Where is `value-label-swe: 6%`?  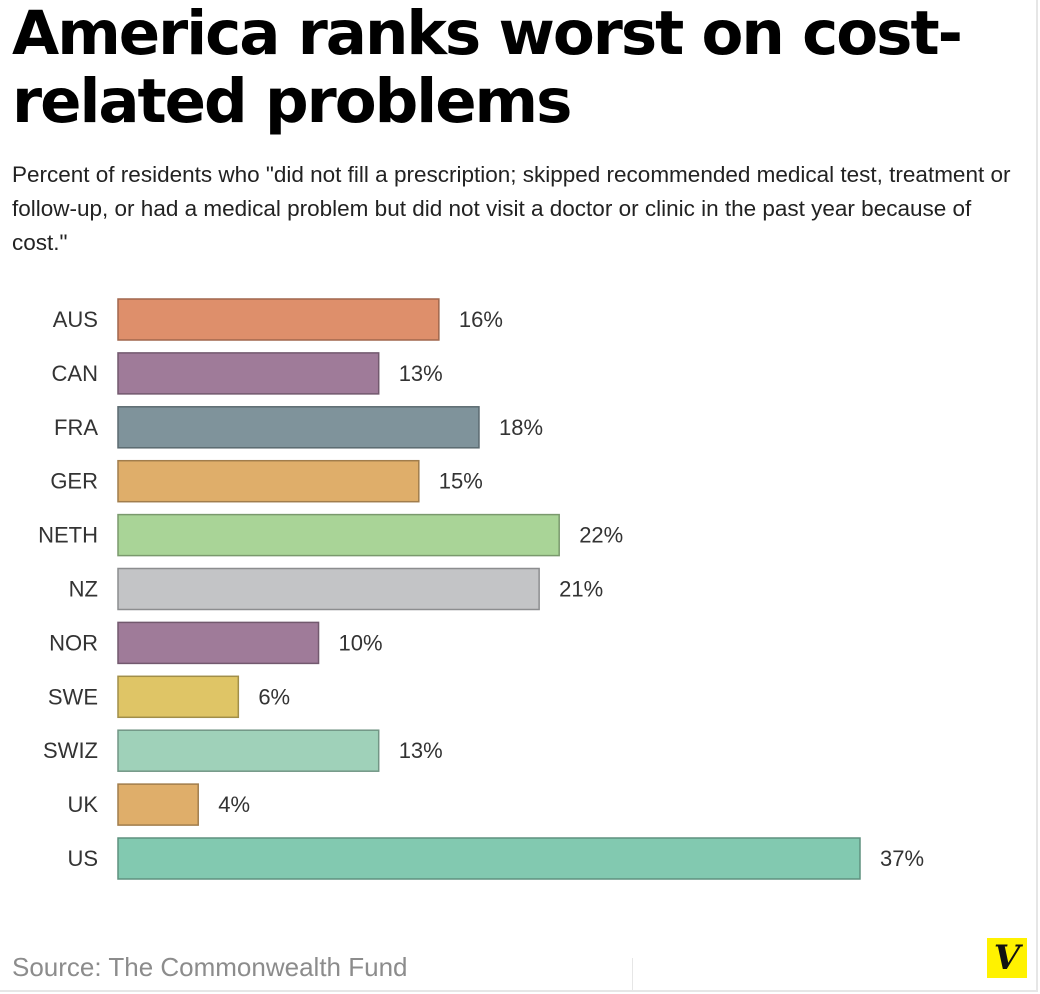 value-label-swe: 6% is located at coordinates (274, 696).